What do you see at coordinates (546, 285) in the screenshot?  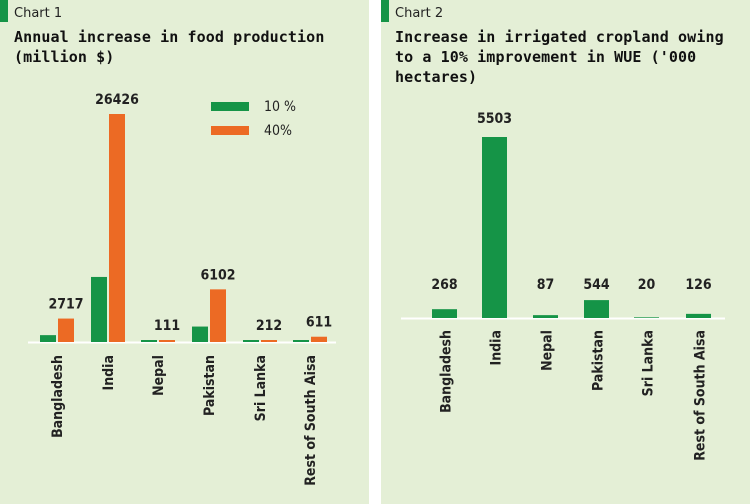 I see `value-label-nepal: 87` at bounding box center [546, 285].